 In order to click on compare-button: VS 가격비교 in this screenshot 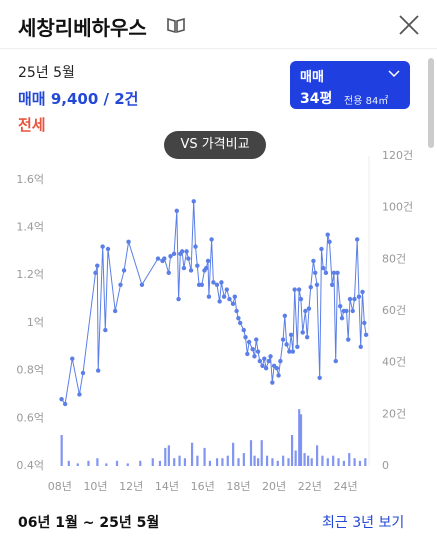, I will do `click(215, 145)`.